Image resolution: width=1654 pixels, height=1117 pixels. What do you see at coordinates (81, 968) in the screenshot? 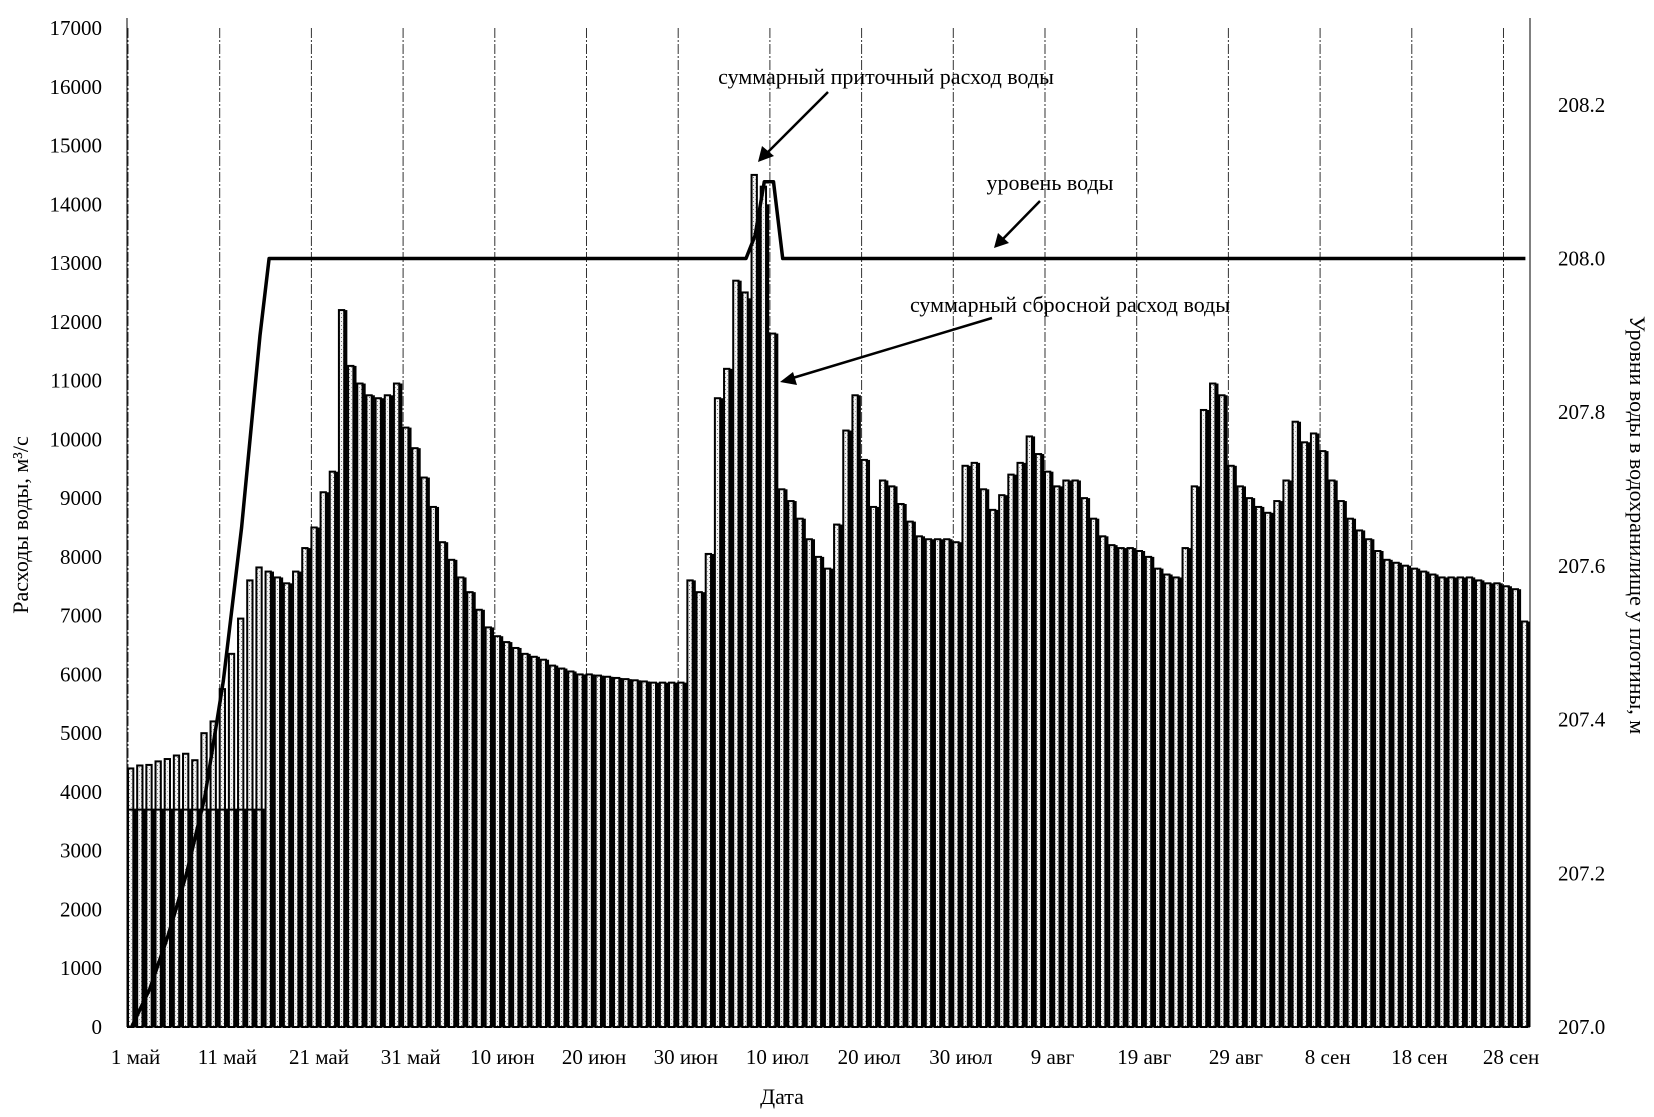
I see `y-tick-label: 1000` at bounding box center [81, 968].